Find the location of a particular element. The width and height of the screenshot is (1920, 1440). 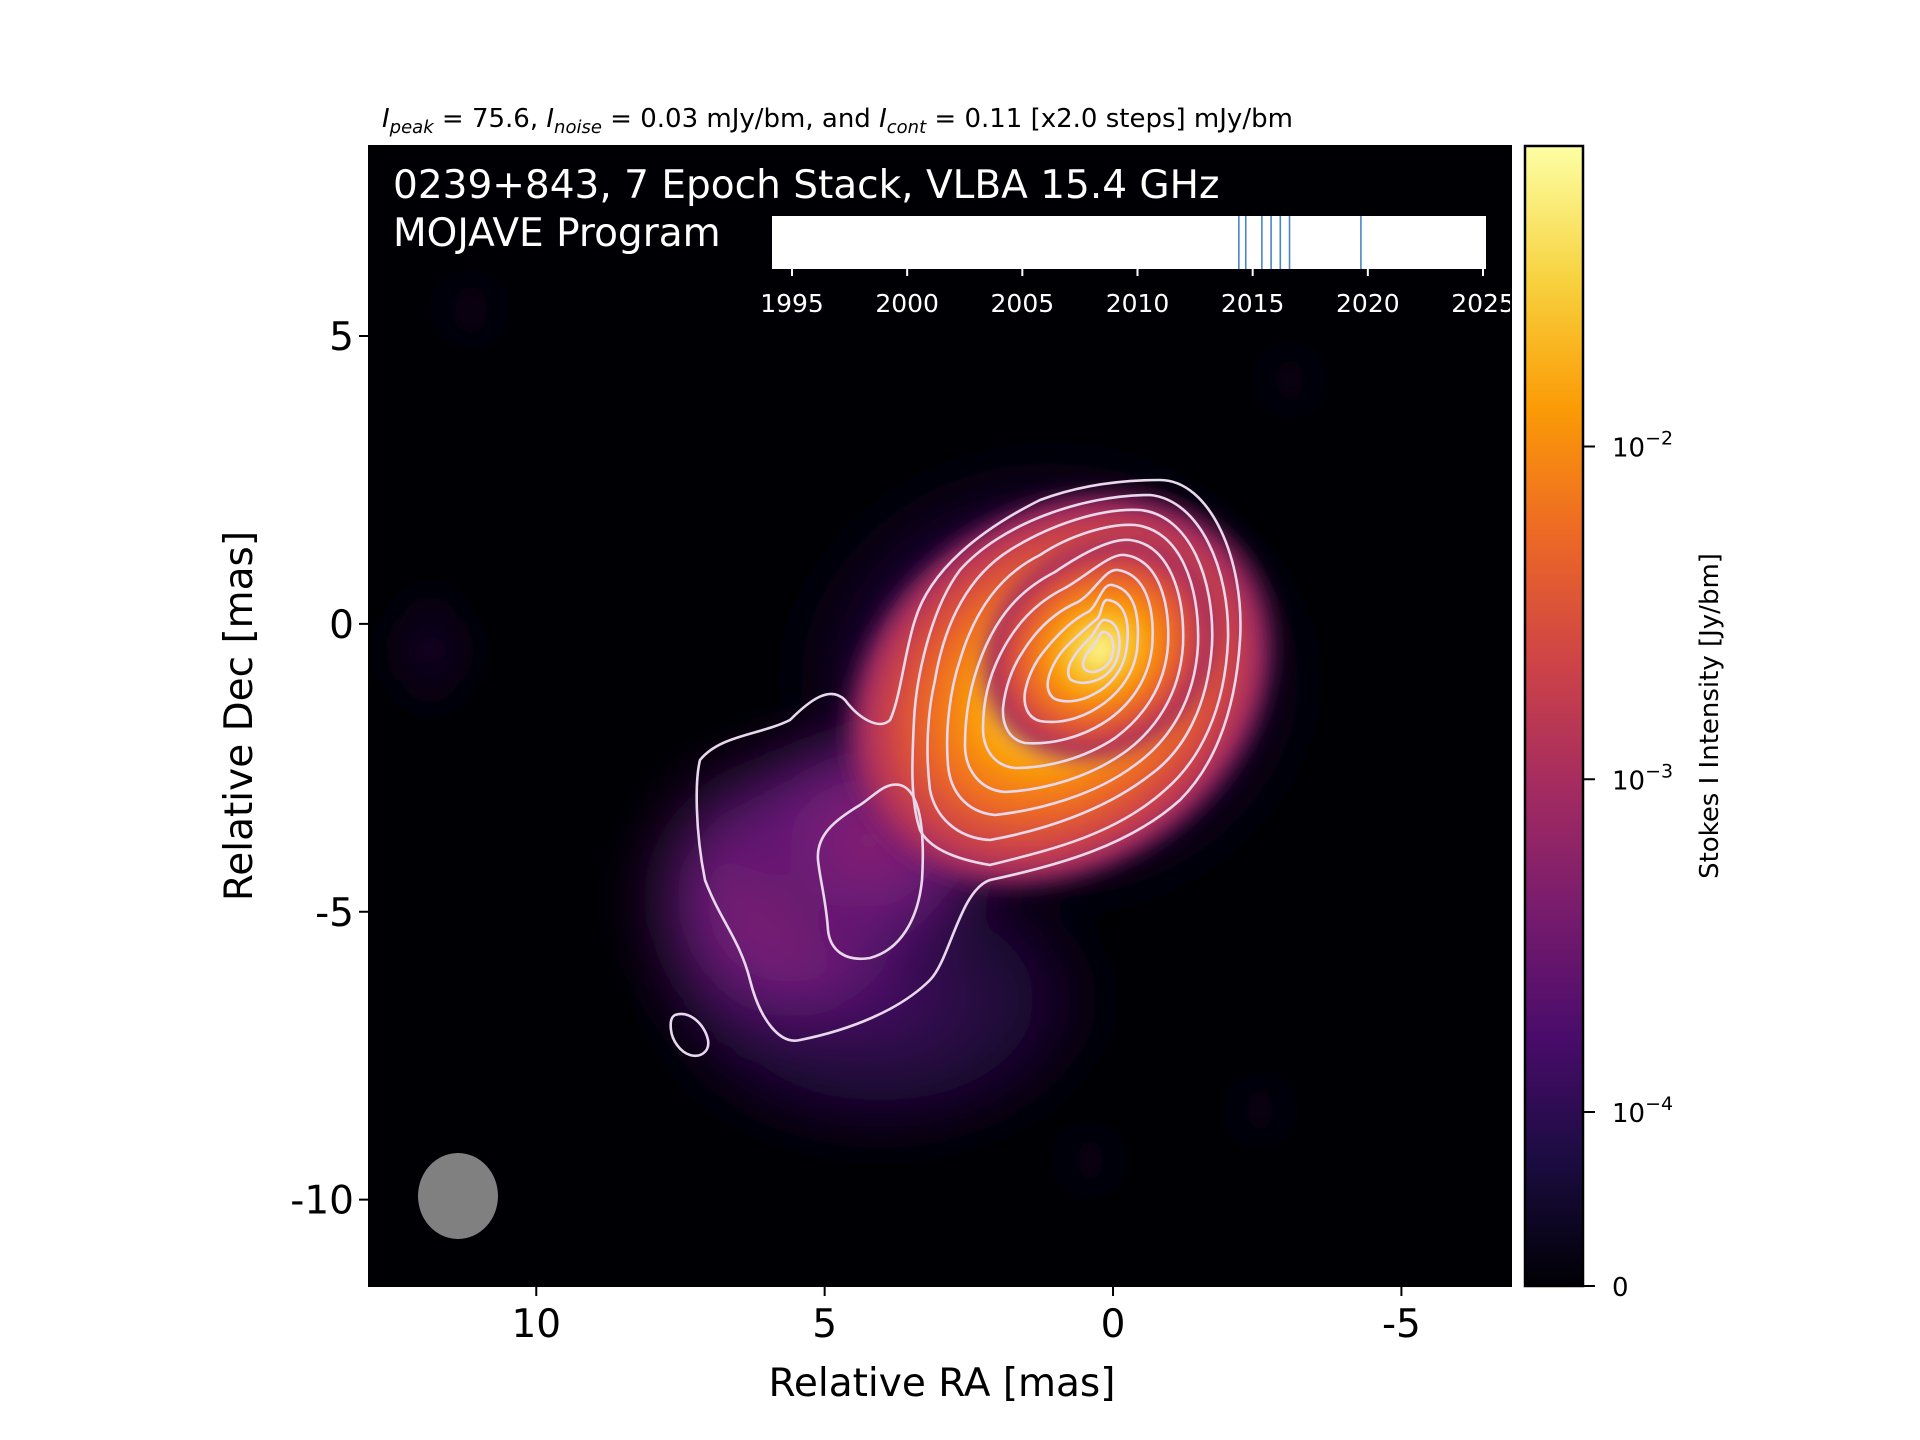

timeline-tick-label: 2010 is located at coordinates (1138, 303).